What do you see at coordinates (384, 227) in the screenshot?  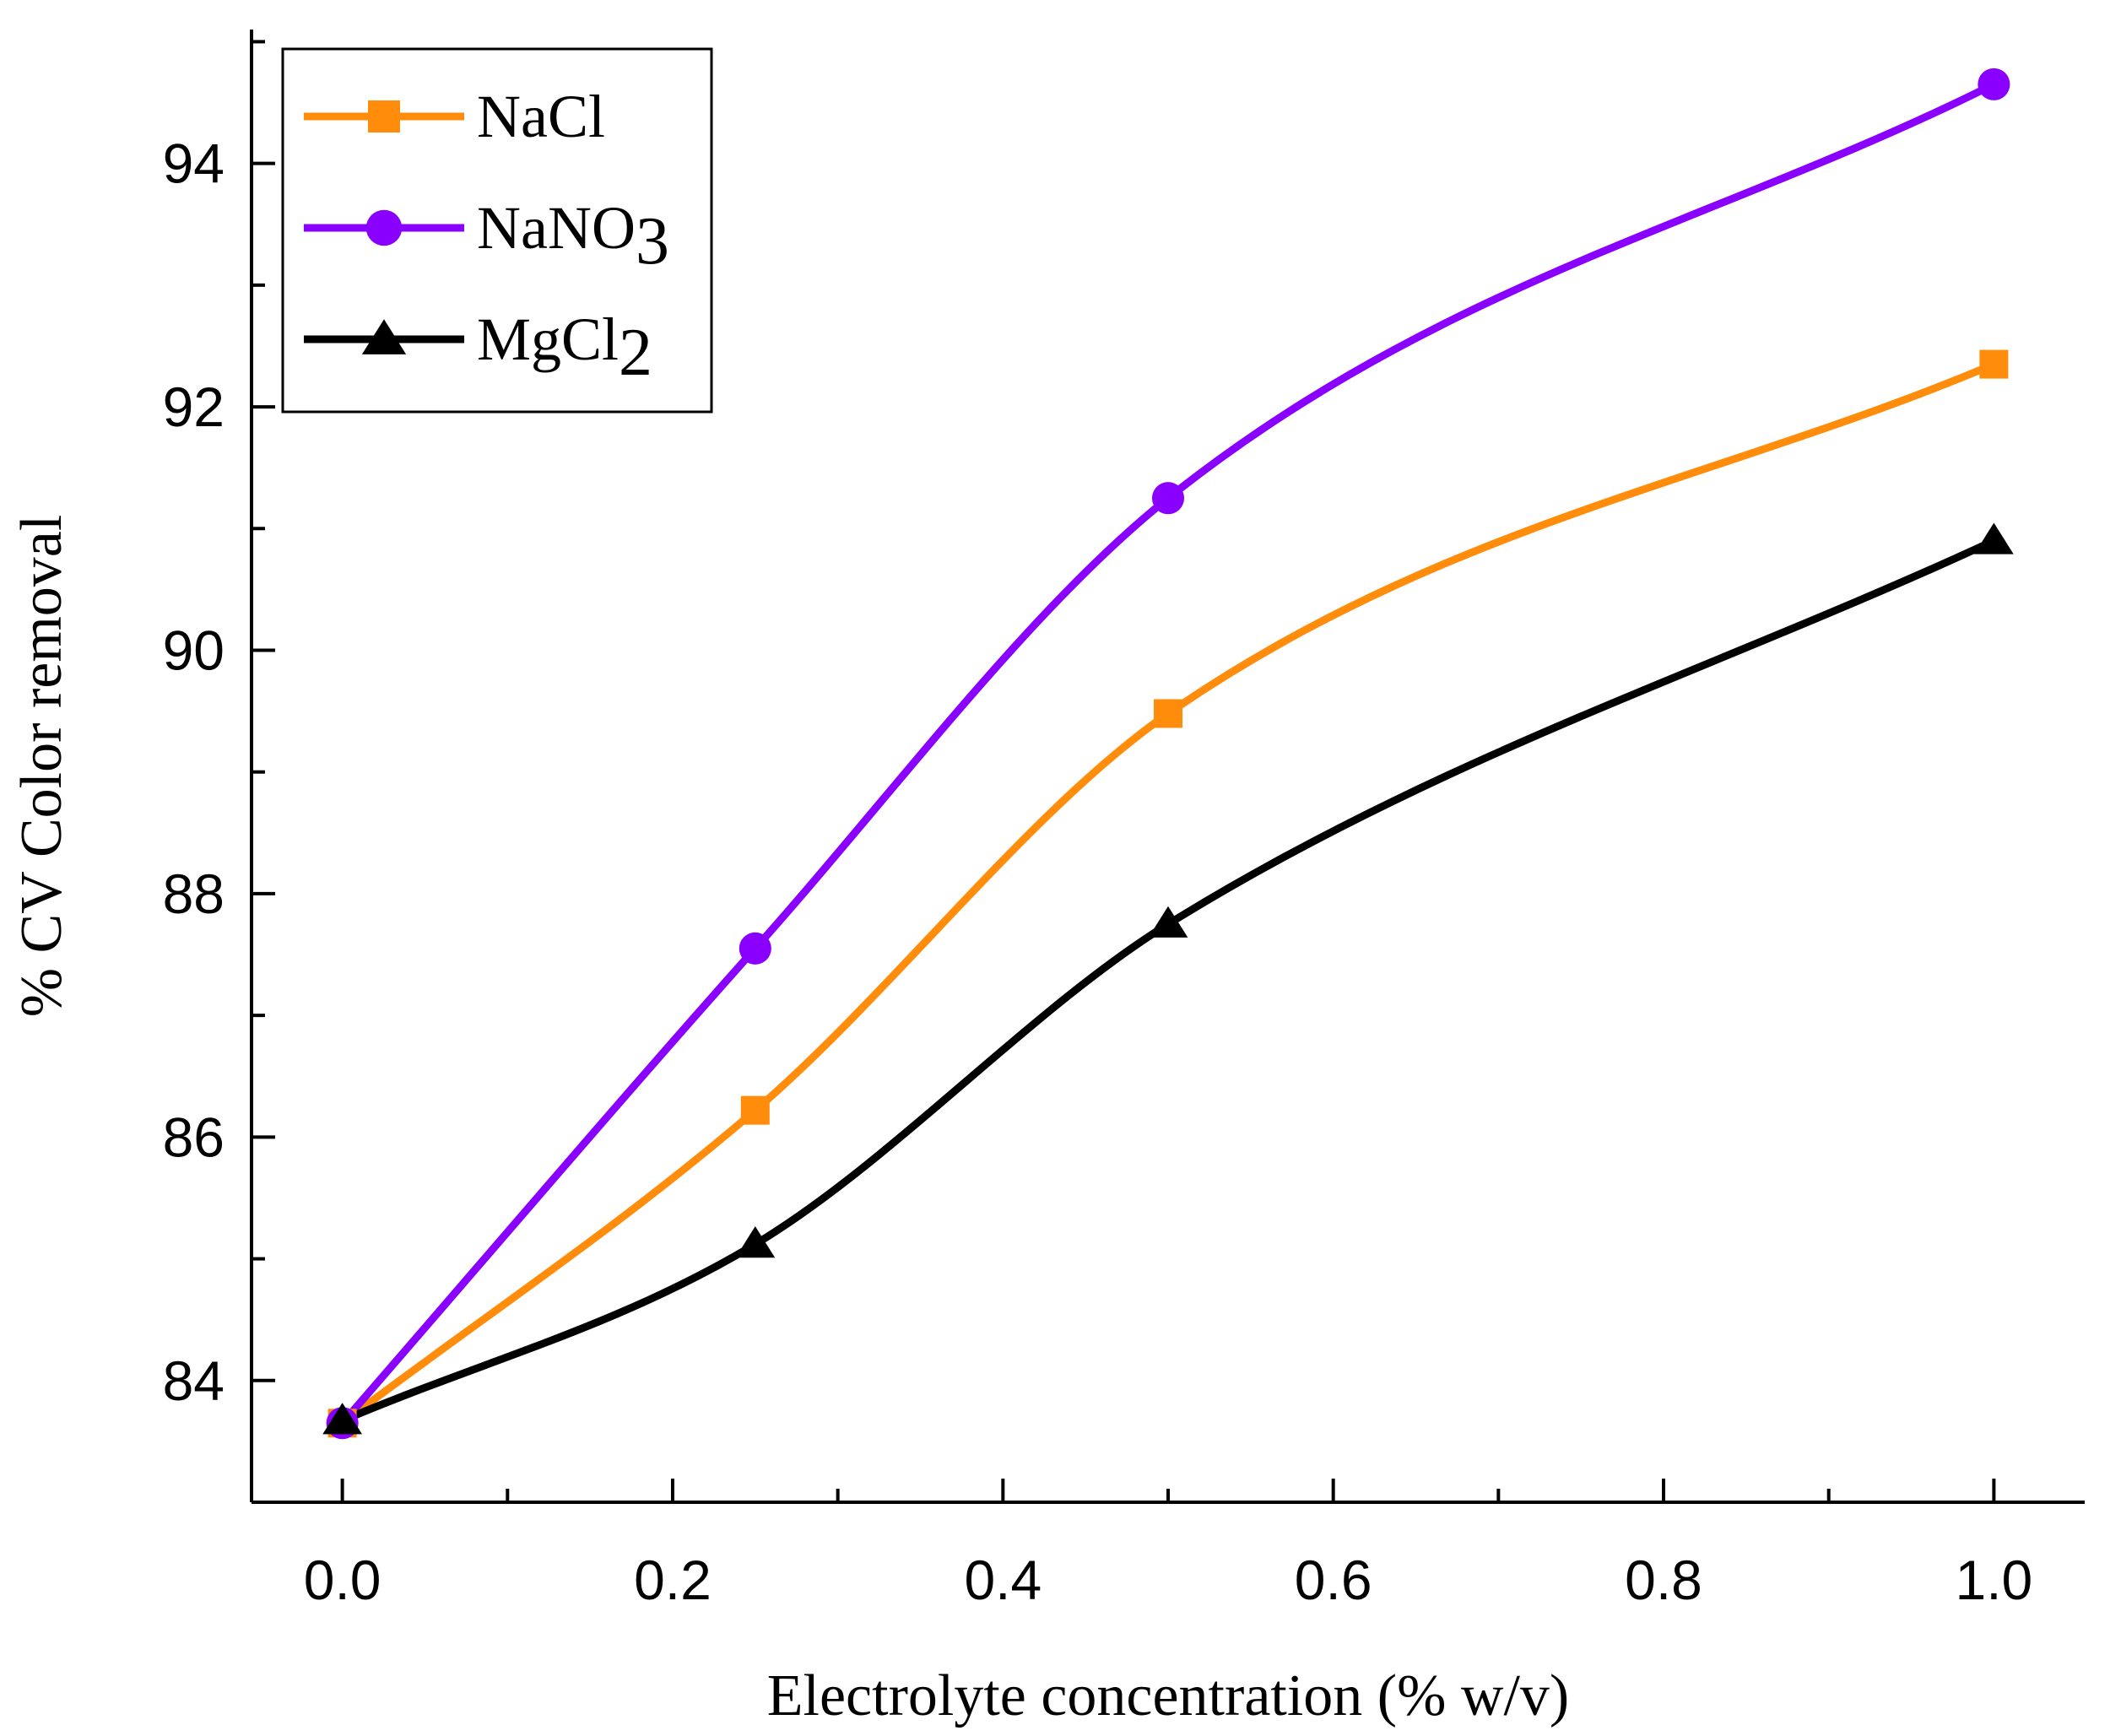 I see `legend-marker-nano3` at bounding box center [384, 227].